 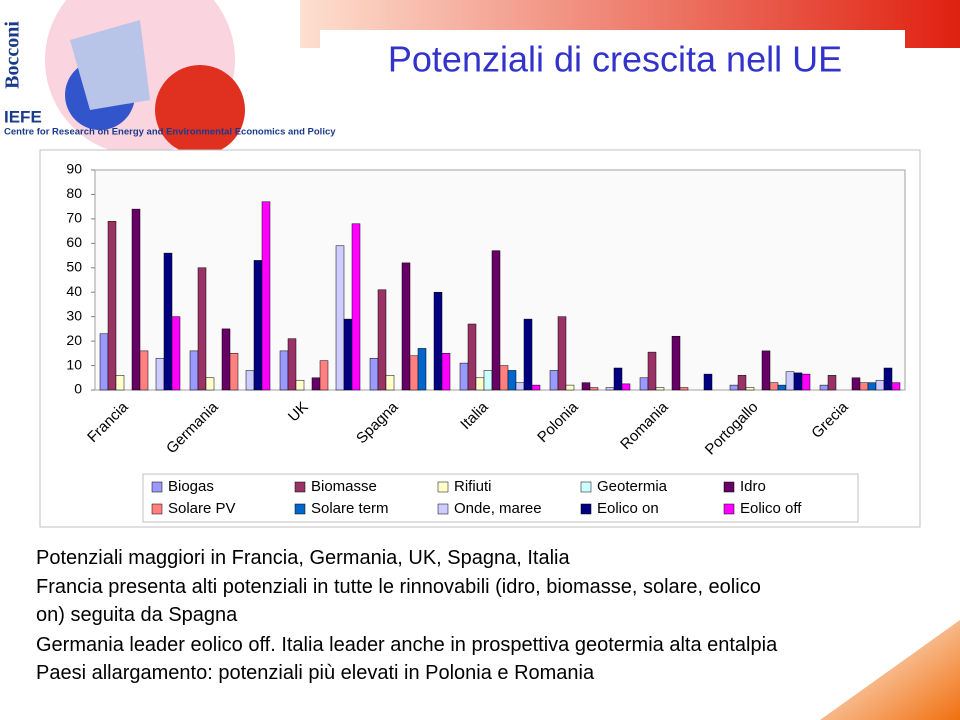 I want to click on logo-institute: IEFE, so click(x=23, y=116).